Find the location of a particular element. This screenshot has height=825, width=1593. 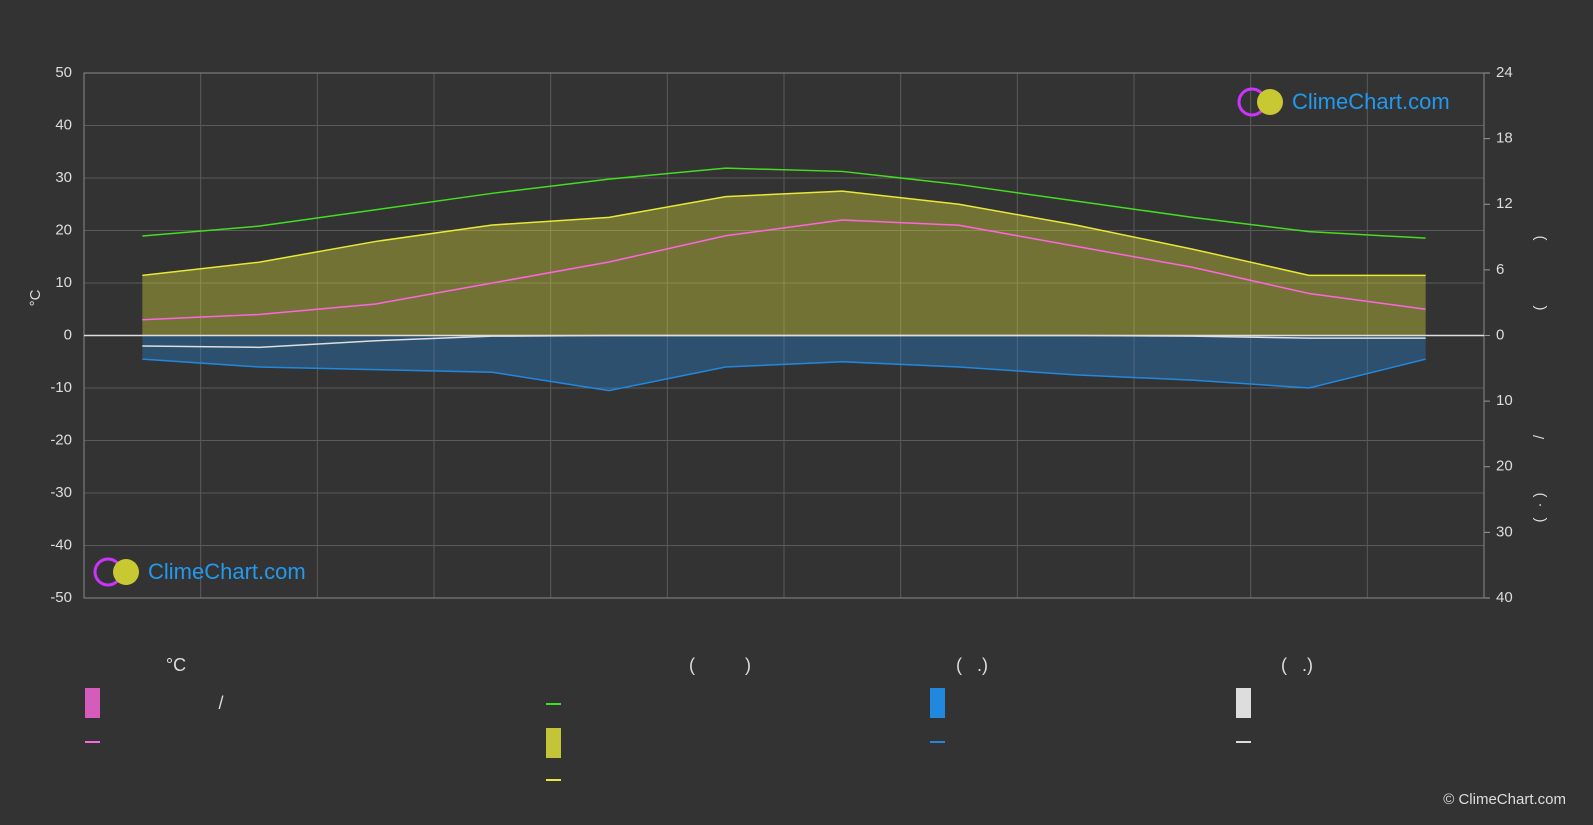

y2-tick-label: 6 is located at coordinates (1500, 269).